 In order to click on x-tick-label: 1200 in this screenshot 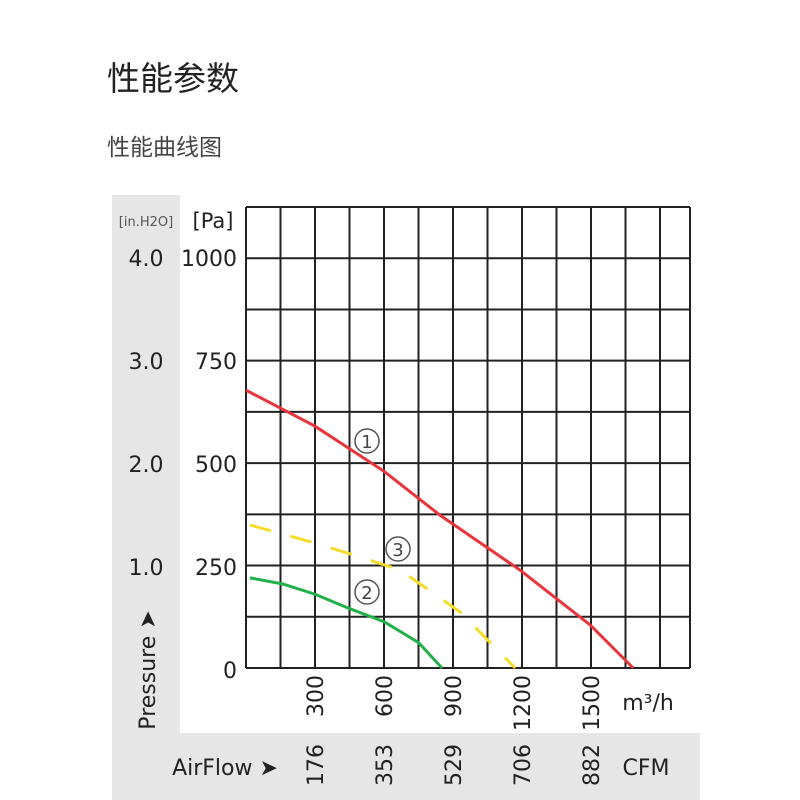, I will do `click(523, 703)`.